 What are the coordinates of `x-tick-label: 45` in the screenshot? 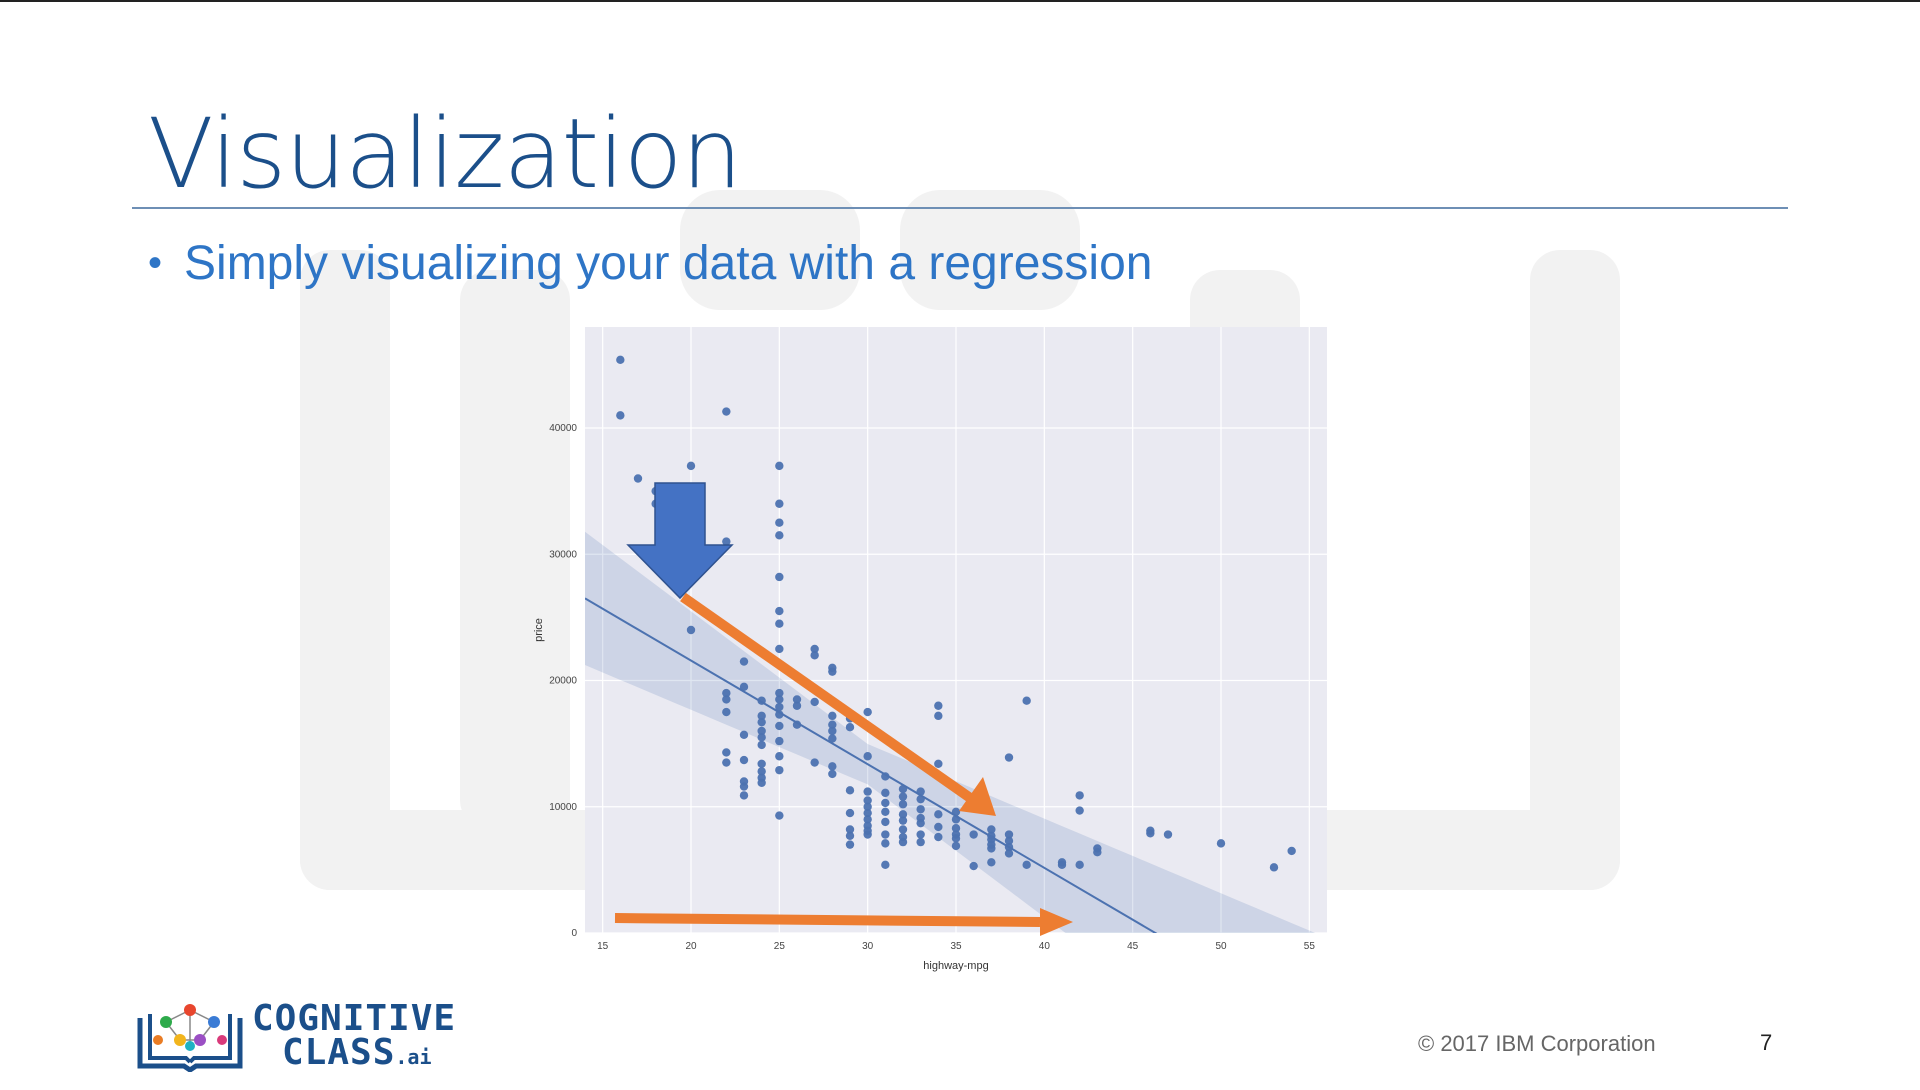 It's located at (1133, 946).